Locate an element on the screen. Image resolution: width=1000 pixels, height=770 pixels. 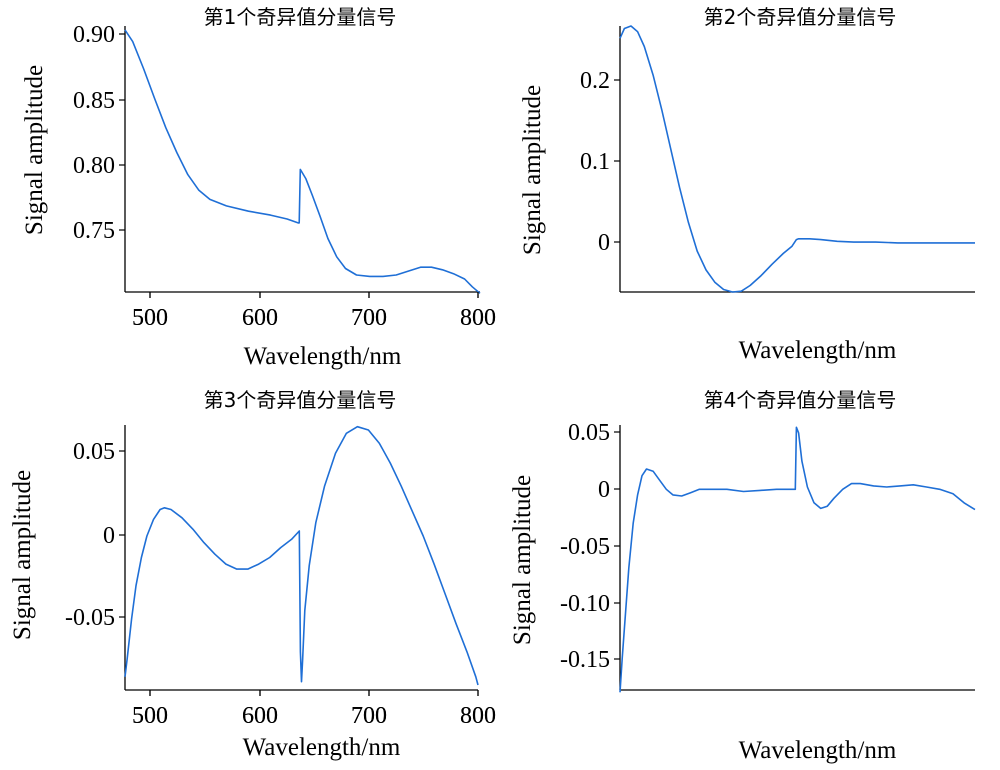
chart-title: 第3个奇异值分量信号 is located at coordinates (300, 400).